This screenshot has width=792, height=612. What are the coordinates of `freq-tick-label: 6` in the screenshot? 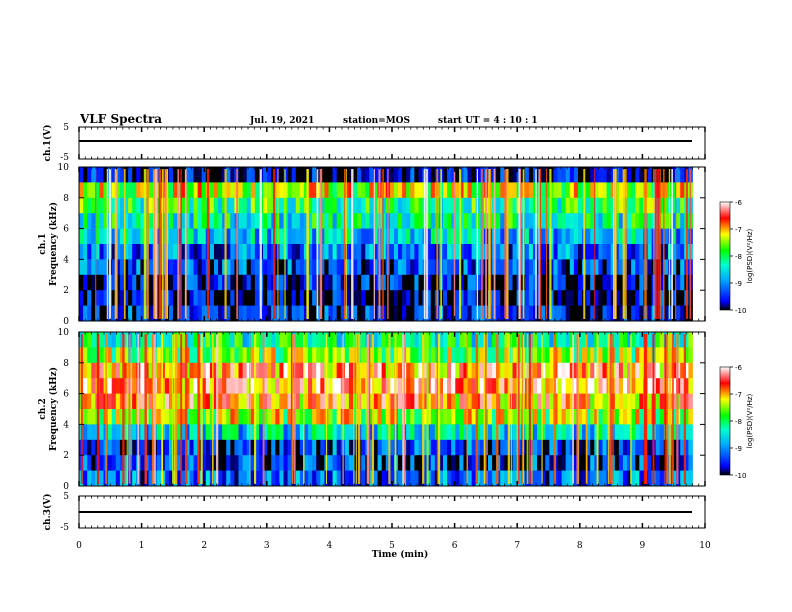 It's located at (66, 230).